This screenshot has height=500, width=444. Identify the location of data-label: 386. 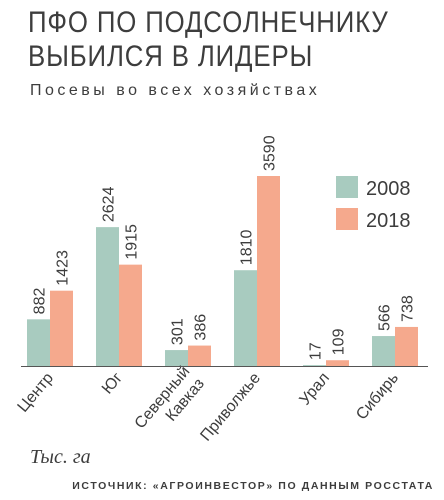
(201, 327).